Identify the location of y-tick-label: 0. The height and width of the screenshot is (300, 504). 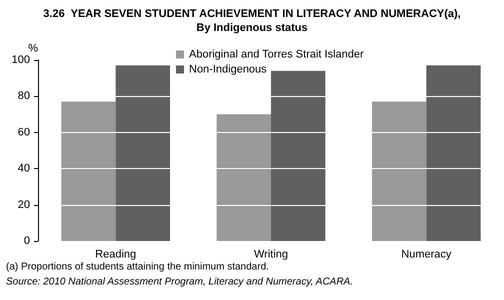
(27, 241).